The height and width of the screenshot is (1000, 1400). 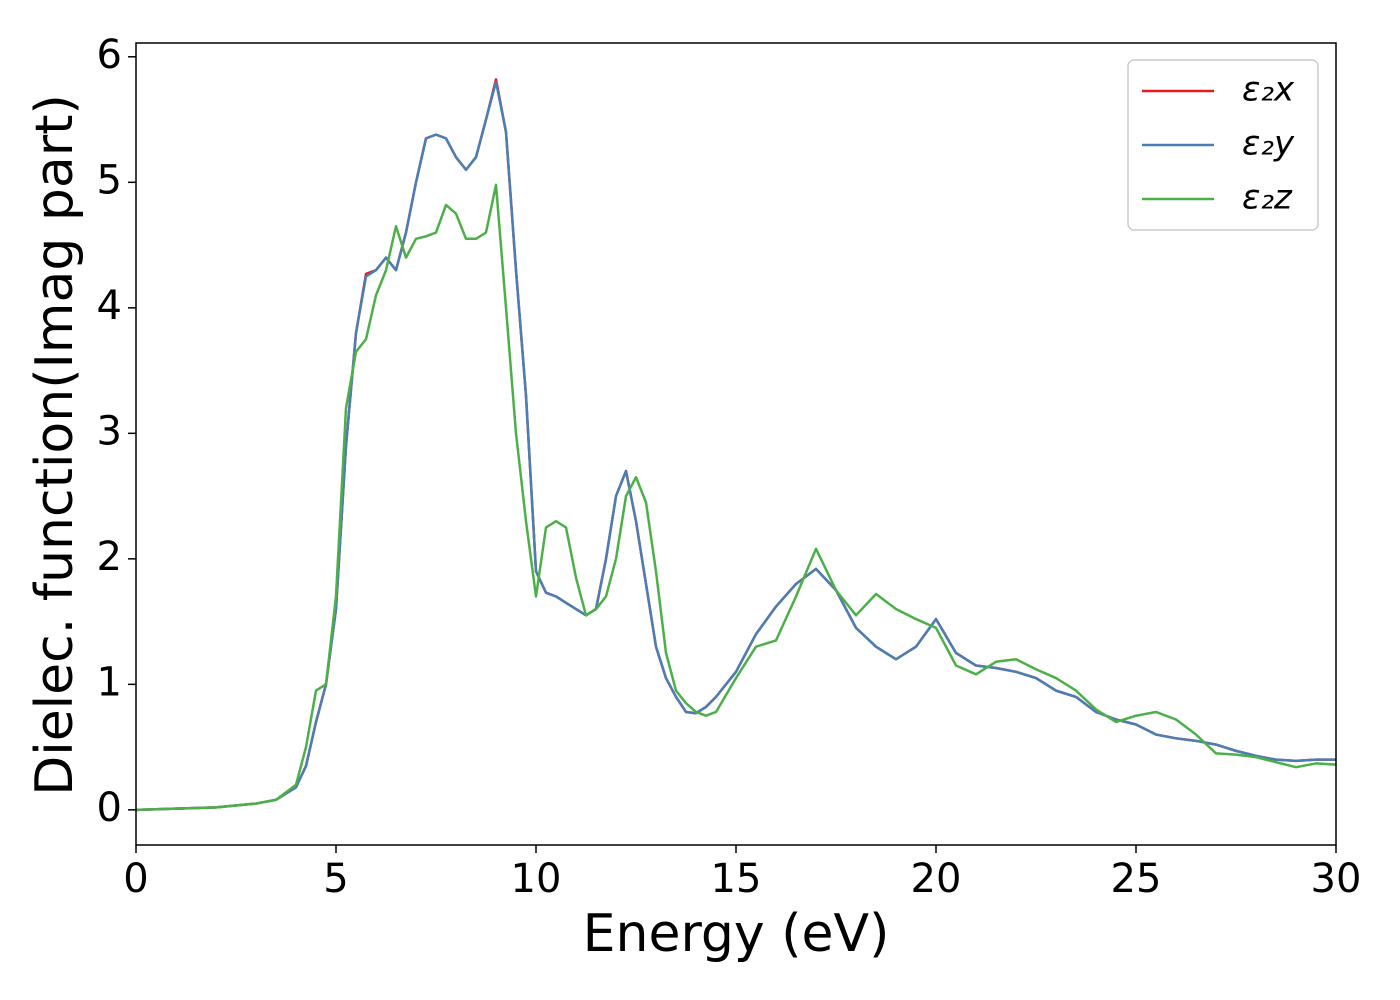 What do you see at coordinates (135, 879) in the screenshot?
I see `x-tick-label: 0` at bounding box center [135, 879].